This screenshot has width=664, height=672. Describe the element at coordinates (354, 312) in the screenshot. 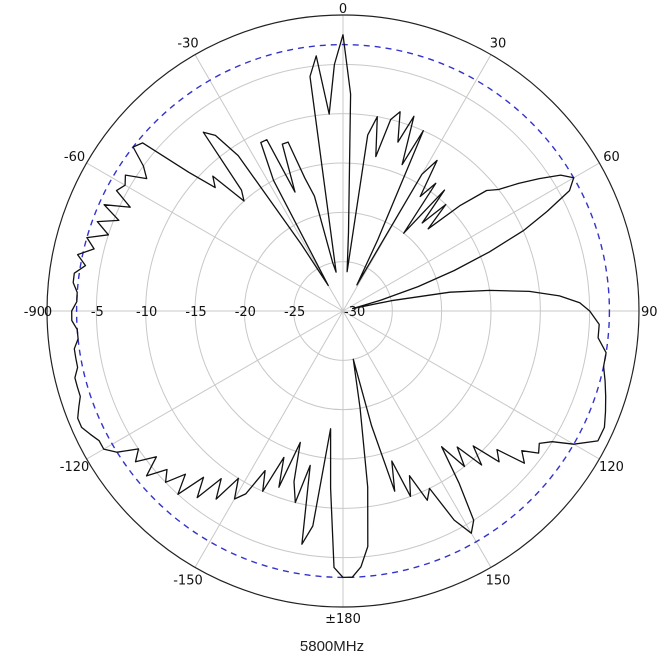

I see `radial-tick-label: -30` at that location.